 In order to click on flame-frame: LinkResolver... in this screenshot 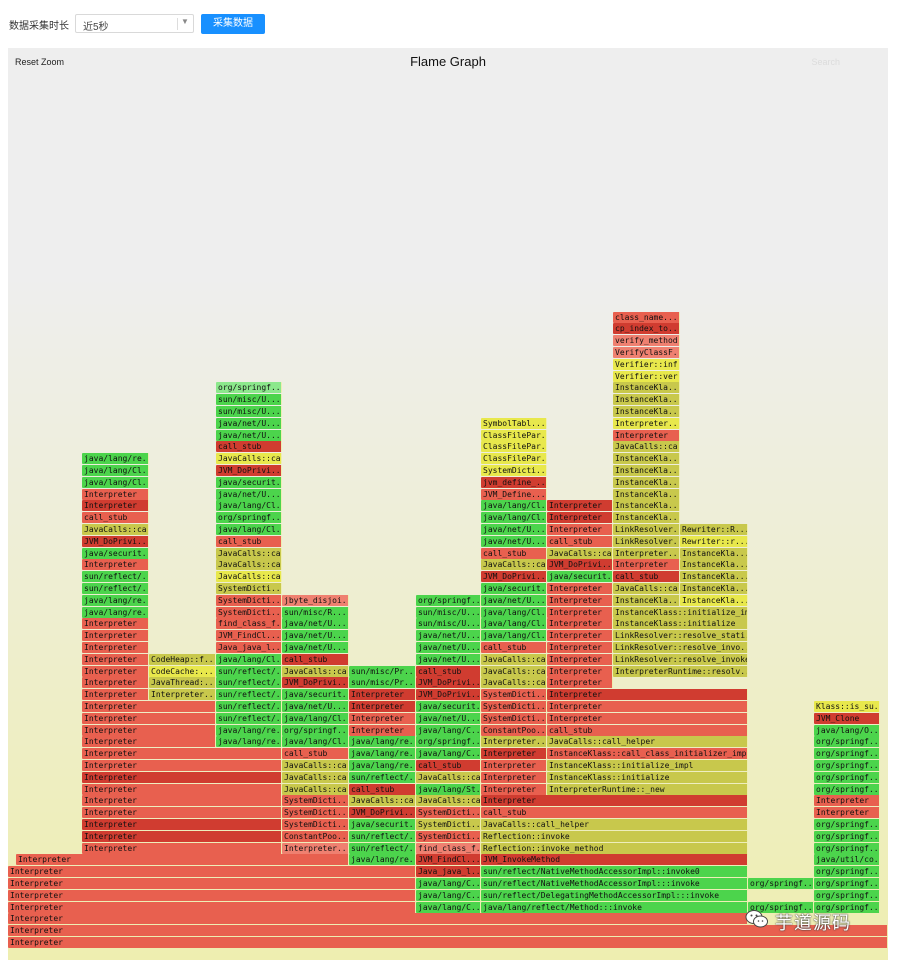, I will do `click(646, 529)`.